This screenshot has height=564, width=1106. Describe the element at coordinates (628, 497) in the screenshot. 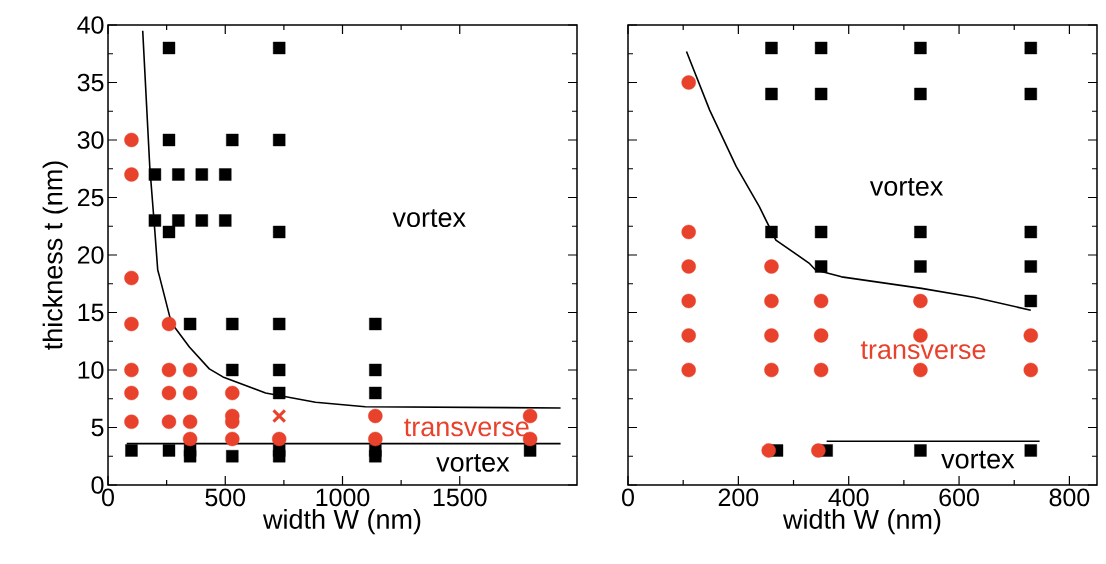

I see `x-tick-label: 0` at that location.